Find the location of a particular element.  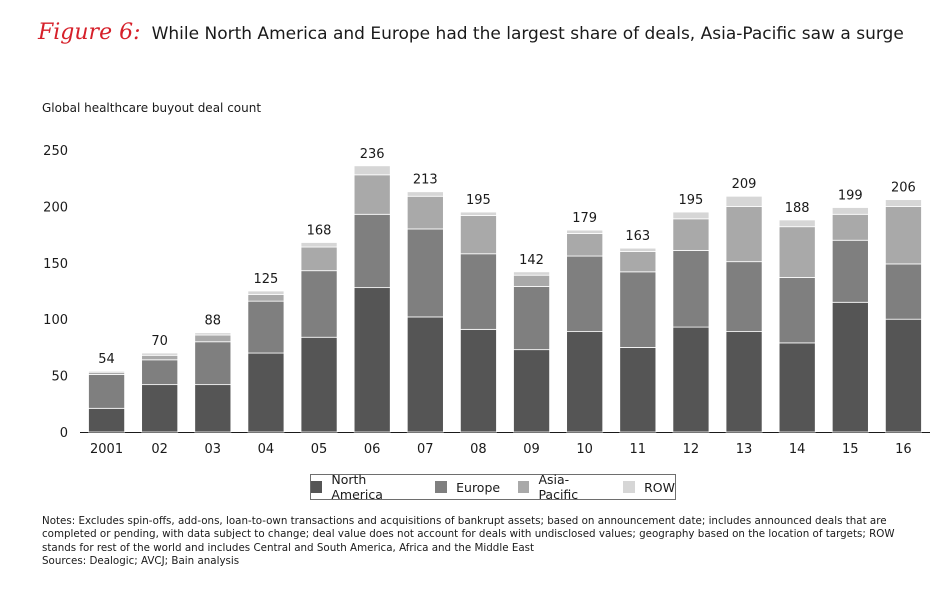

legend-item: Europe is located at coordinates (467, 487).